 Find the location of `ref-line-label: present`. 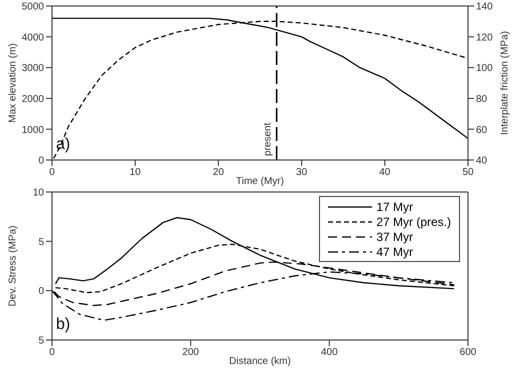

ref-line-label: present is located at coordinates (268, 139).